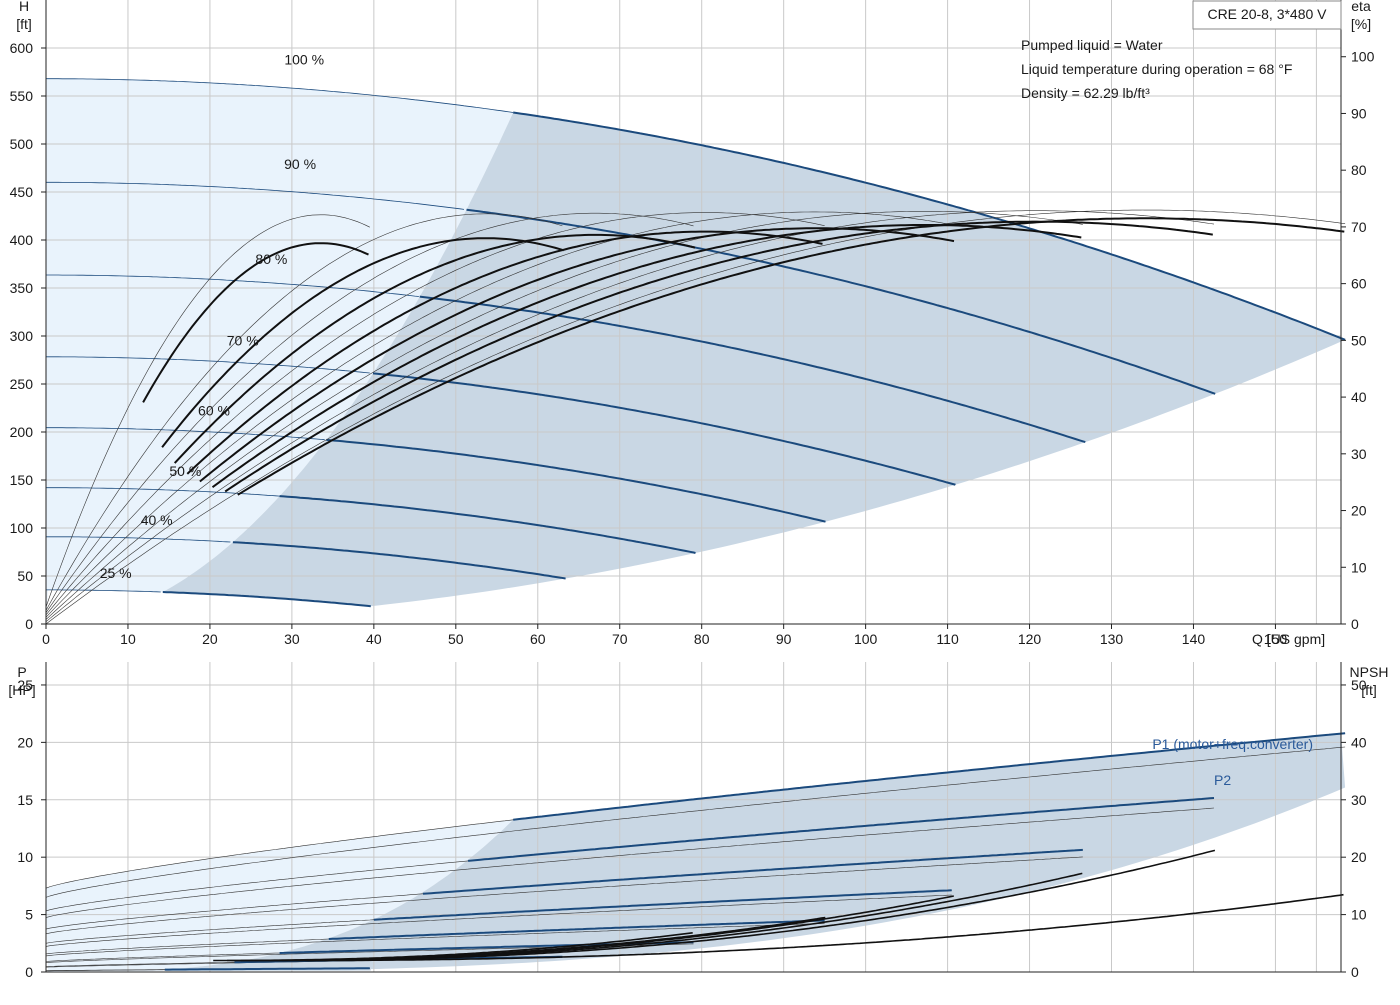  What do you see at coordinates (185, 471) in the screenshot?
I see `speed-label: 50 %` at bounding box center [185, 471].